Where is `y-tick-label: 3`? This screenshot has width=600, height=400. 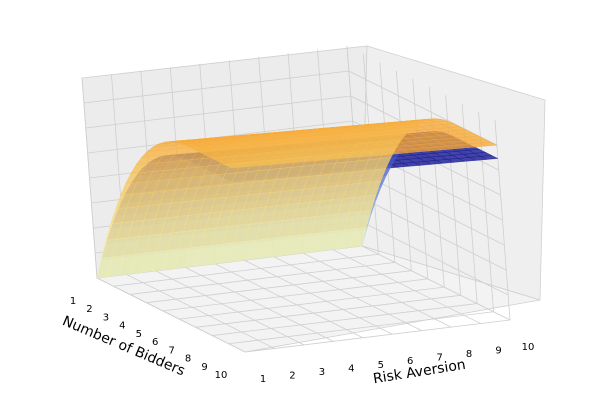 y-tick-label: 3 is located at coordinates (322, 372).